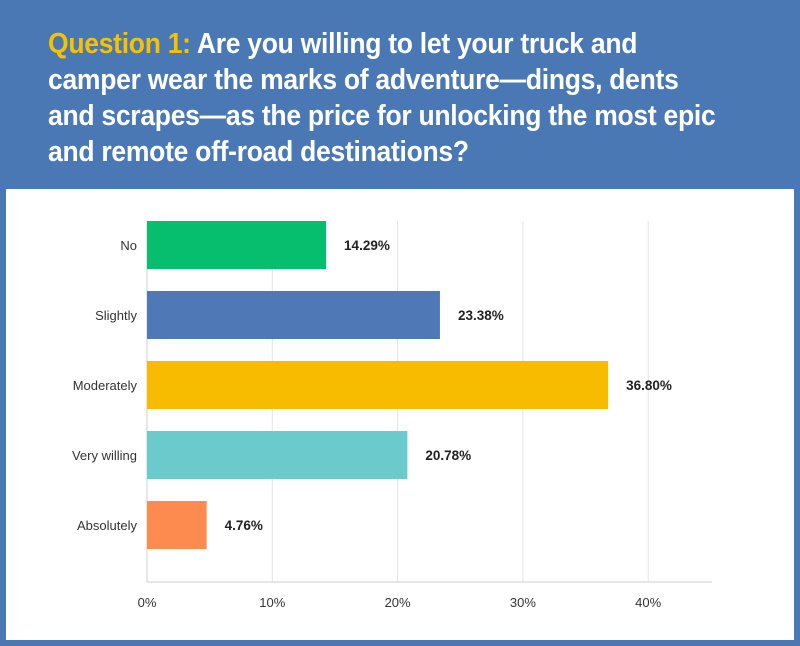 This screenshot has width=800, height=646. I want to click on question-prefix: Question 1:, so click(119, 44).